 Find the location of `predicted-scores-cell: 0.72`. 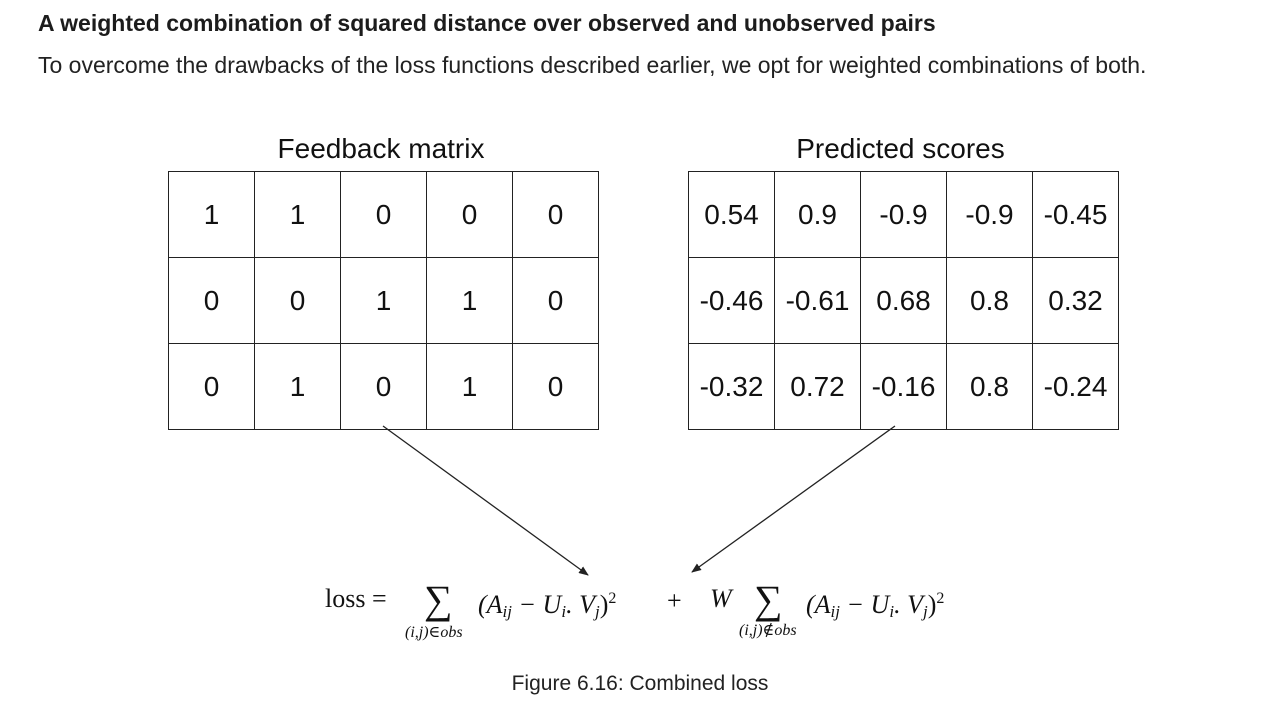

predicted-scores-cell: 0.72 is located at coordinates (817, 386).